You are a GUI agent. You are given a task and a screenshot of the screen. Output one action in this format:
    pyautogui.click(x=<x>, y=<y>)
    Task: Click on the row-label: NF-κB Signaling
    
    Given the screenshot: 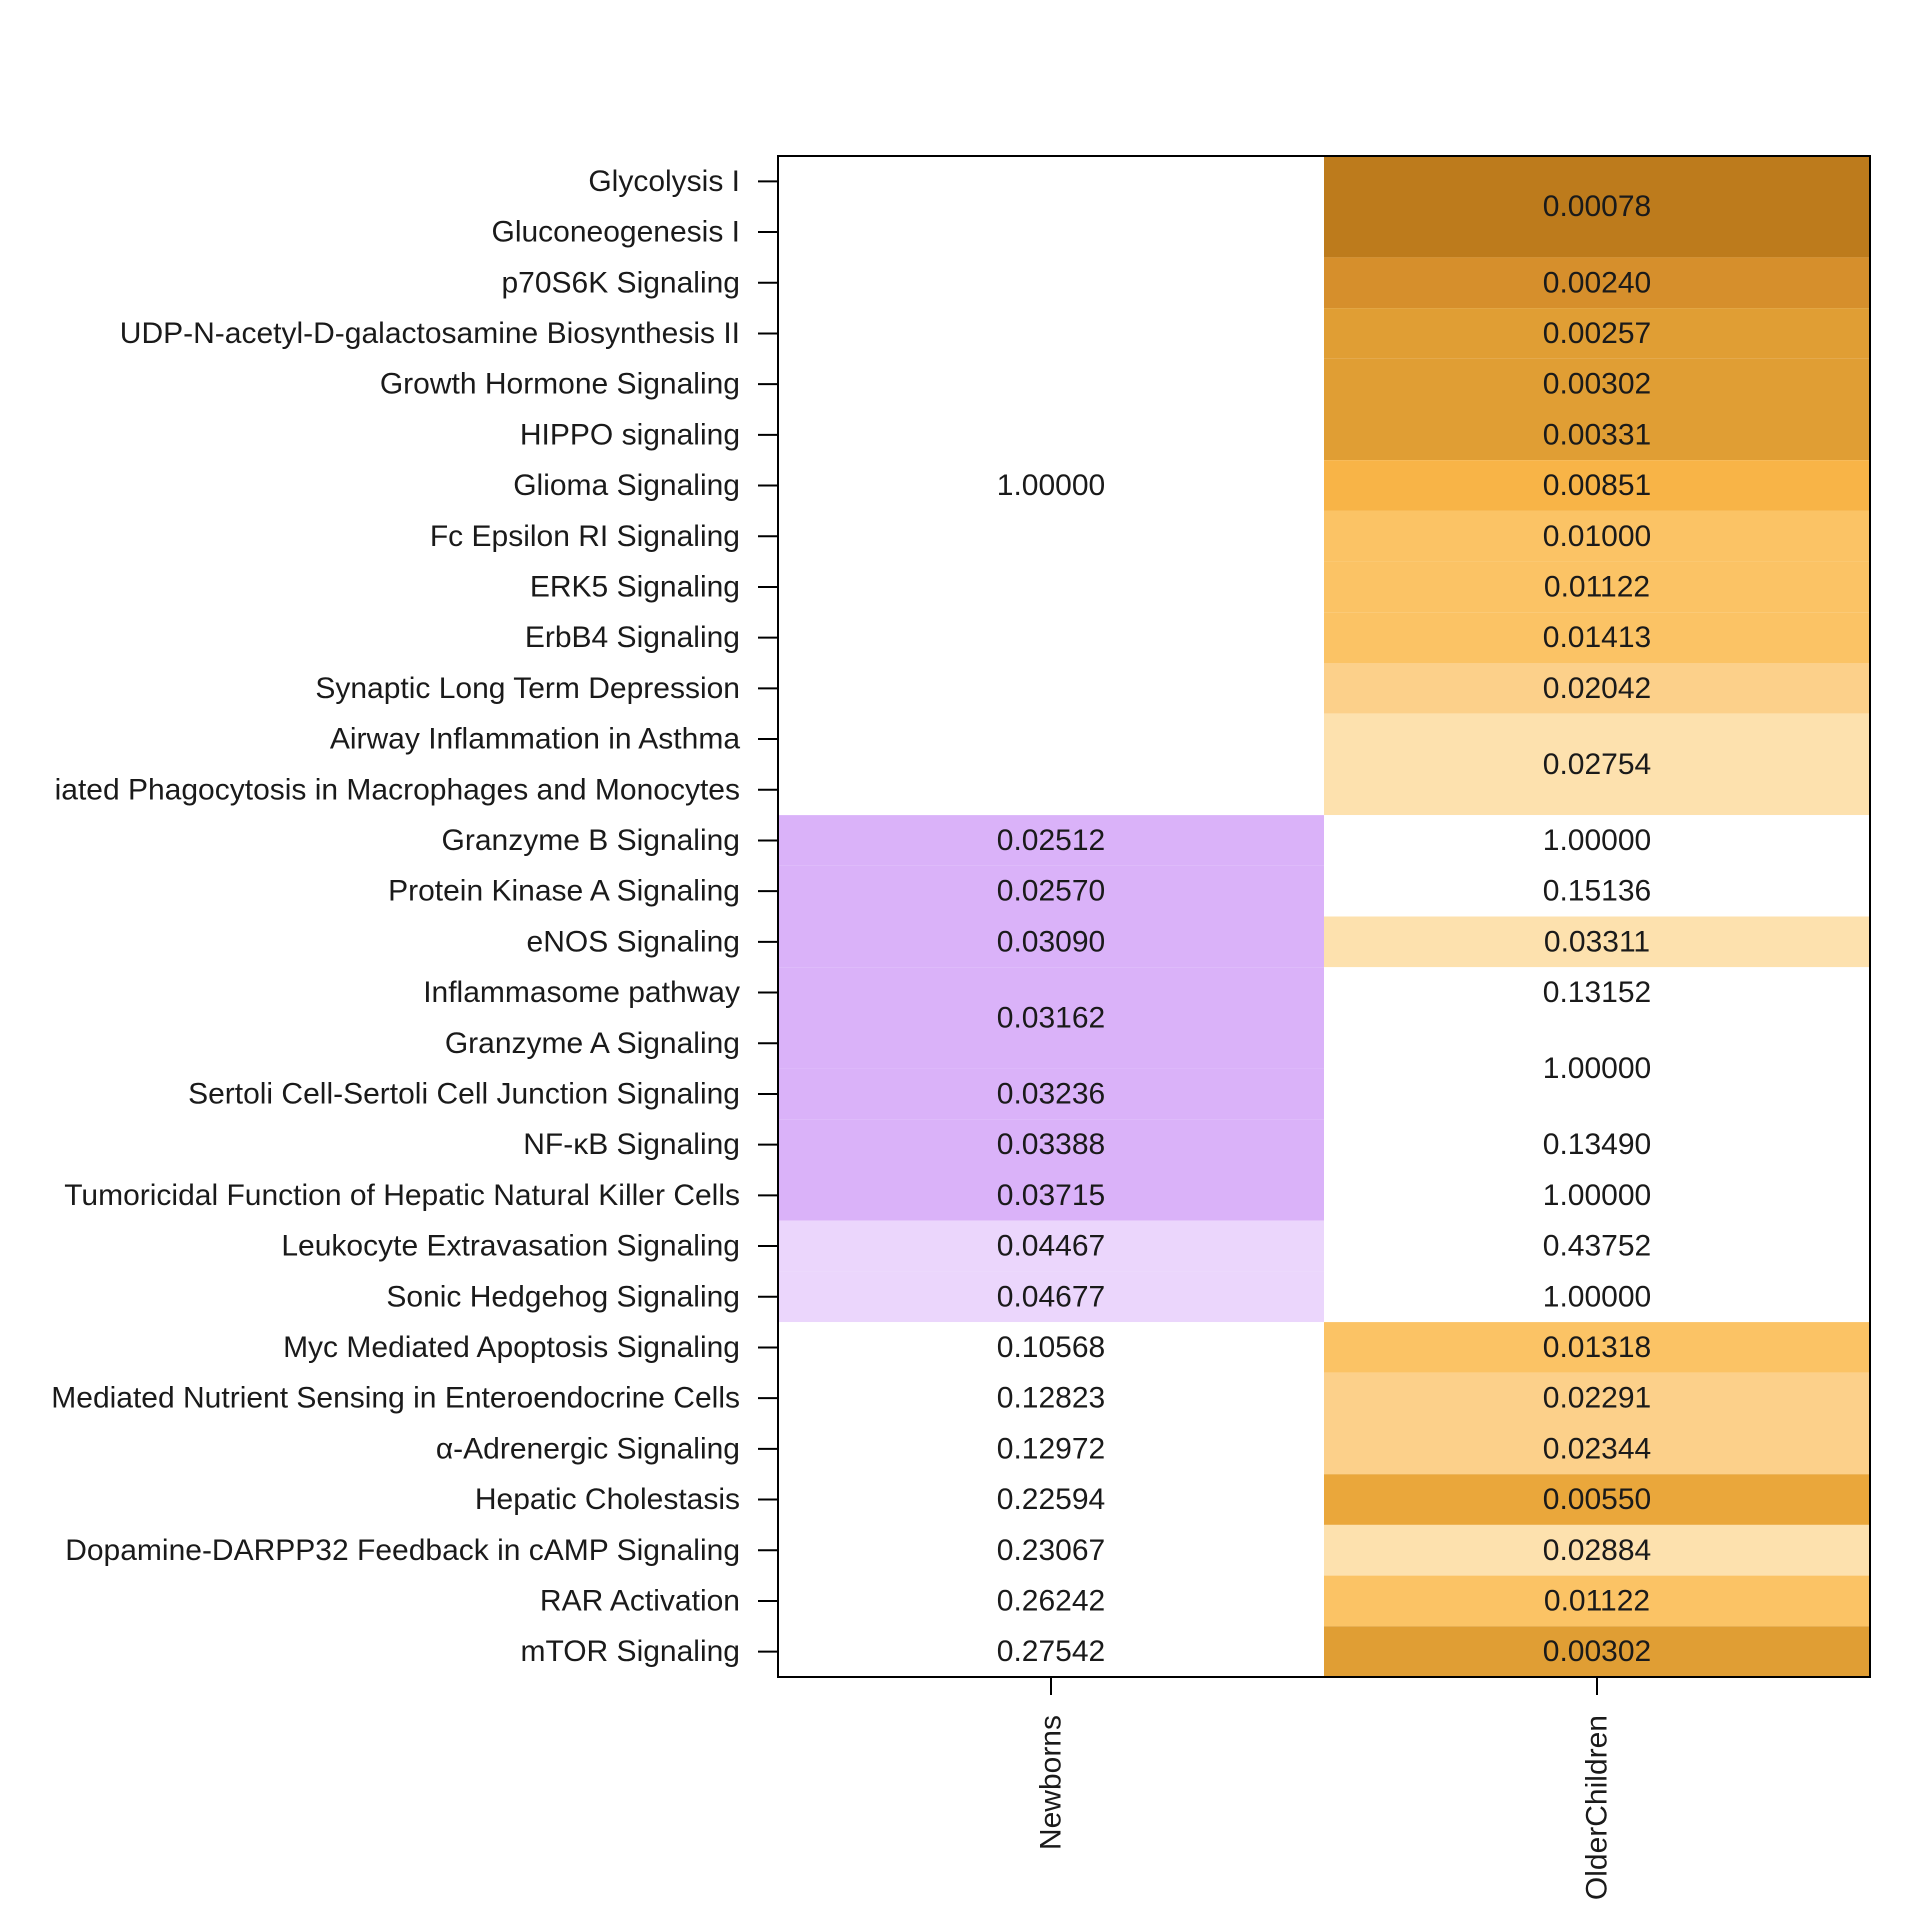 What is the action you would take?
    pyautogui.click(x=631, y=1144)
    